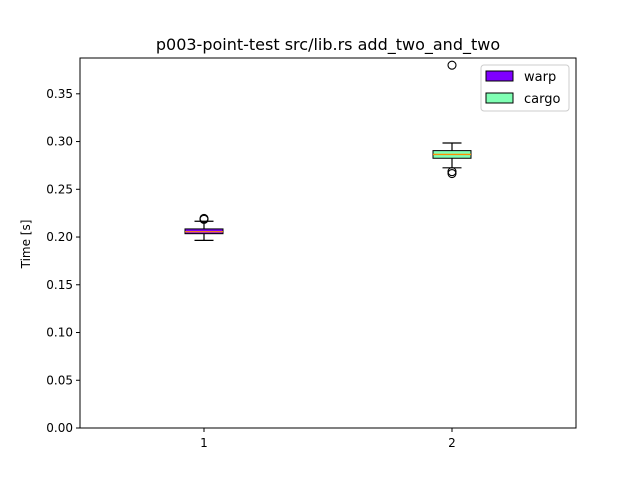 The height and width of the screenshot is (484, 640). I want to click on box-warp, so click(204, 227).